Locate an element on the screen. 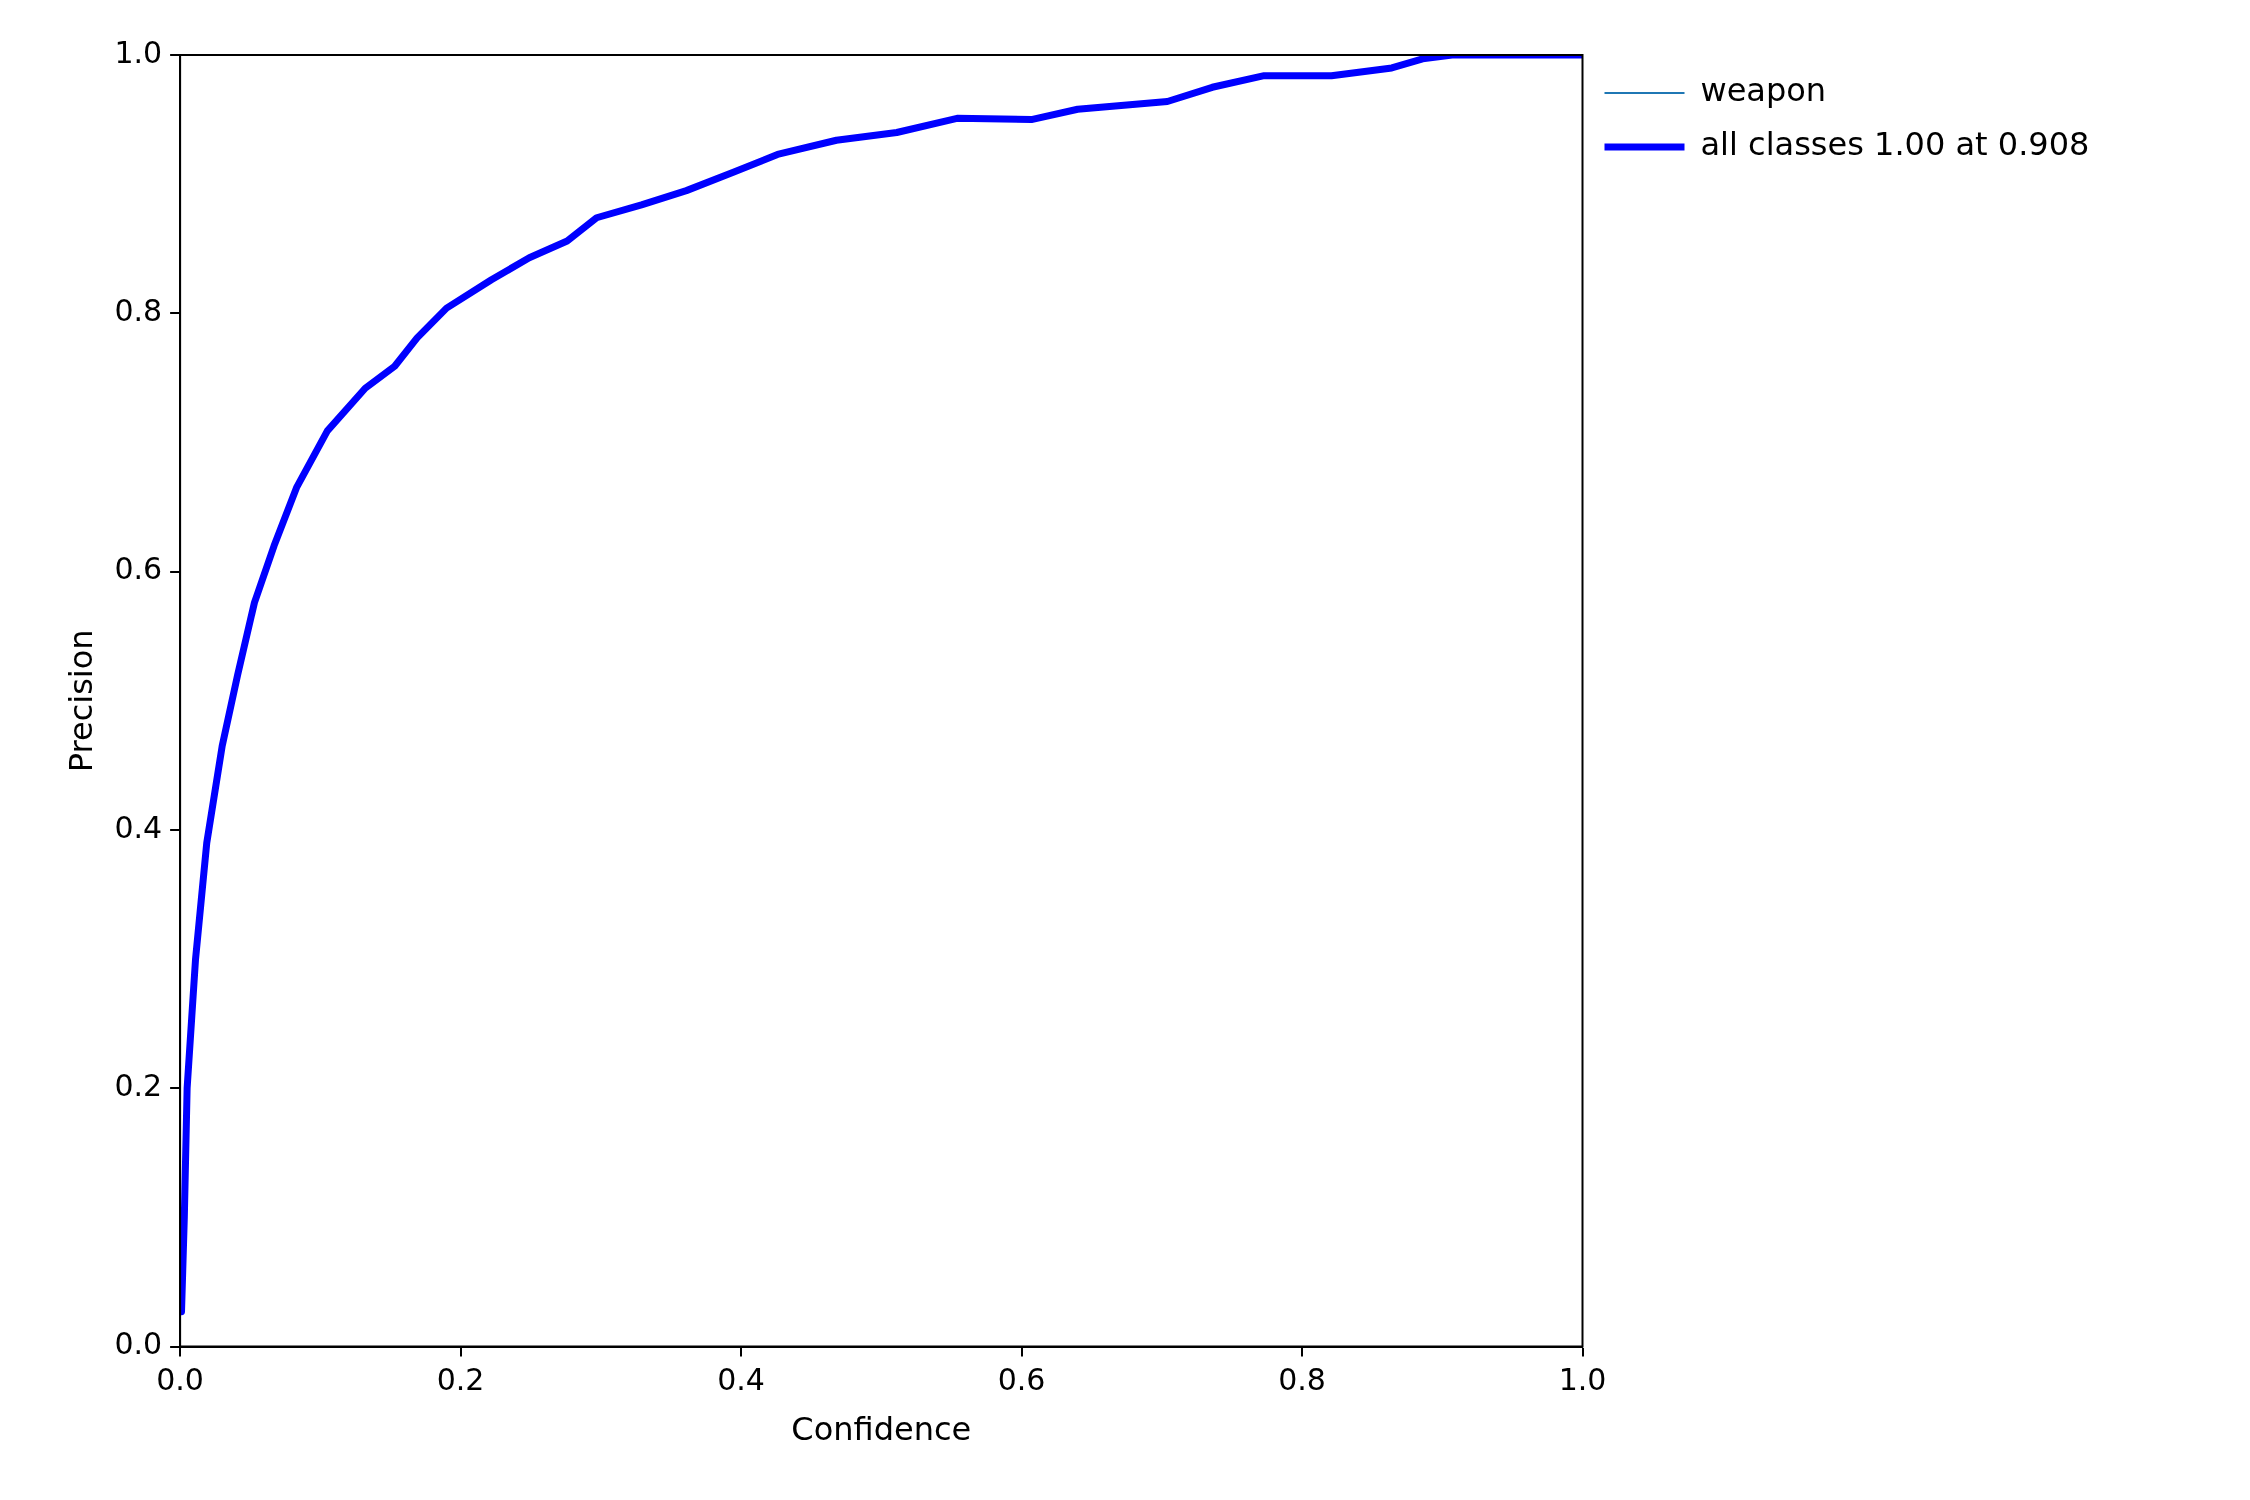 The image size is (2250, 1500). y-tick-label: 0.6 is located at coordinates (138, 569).